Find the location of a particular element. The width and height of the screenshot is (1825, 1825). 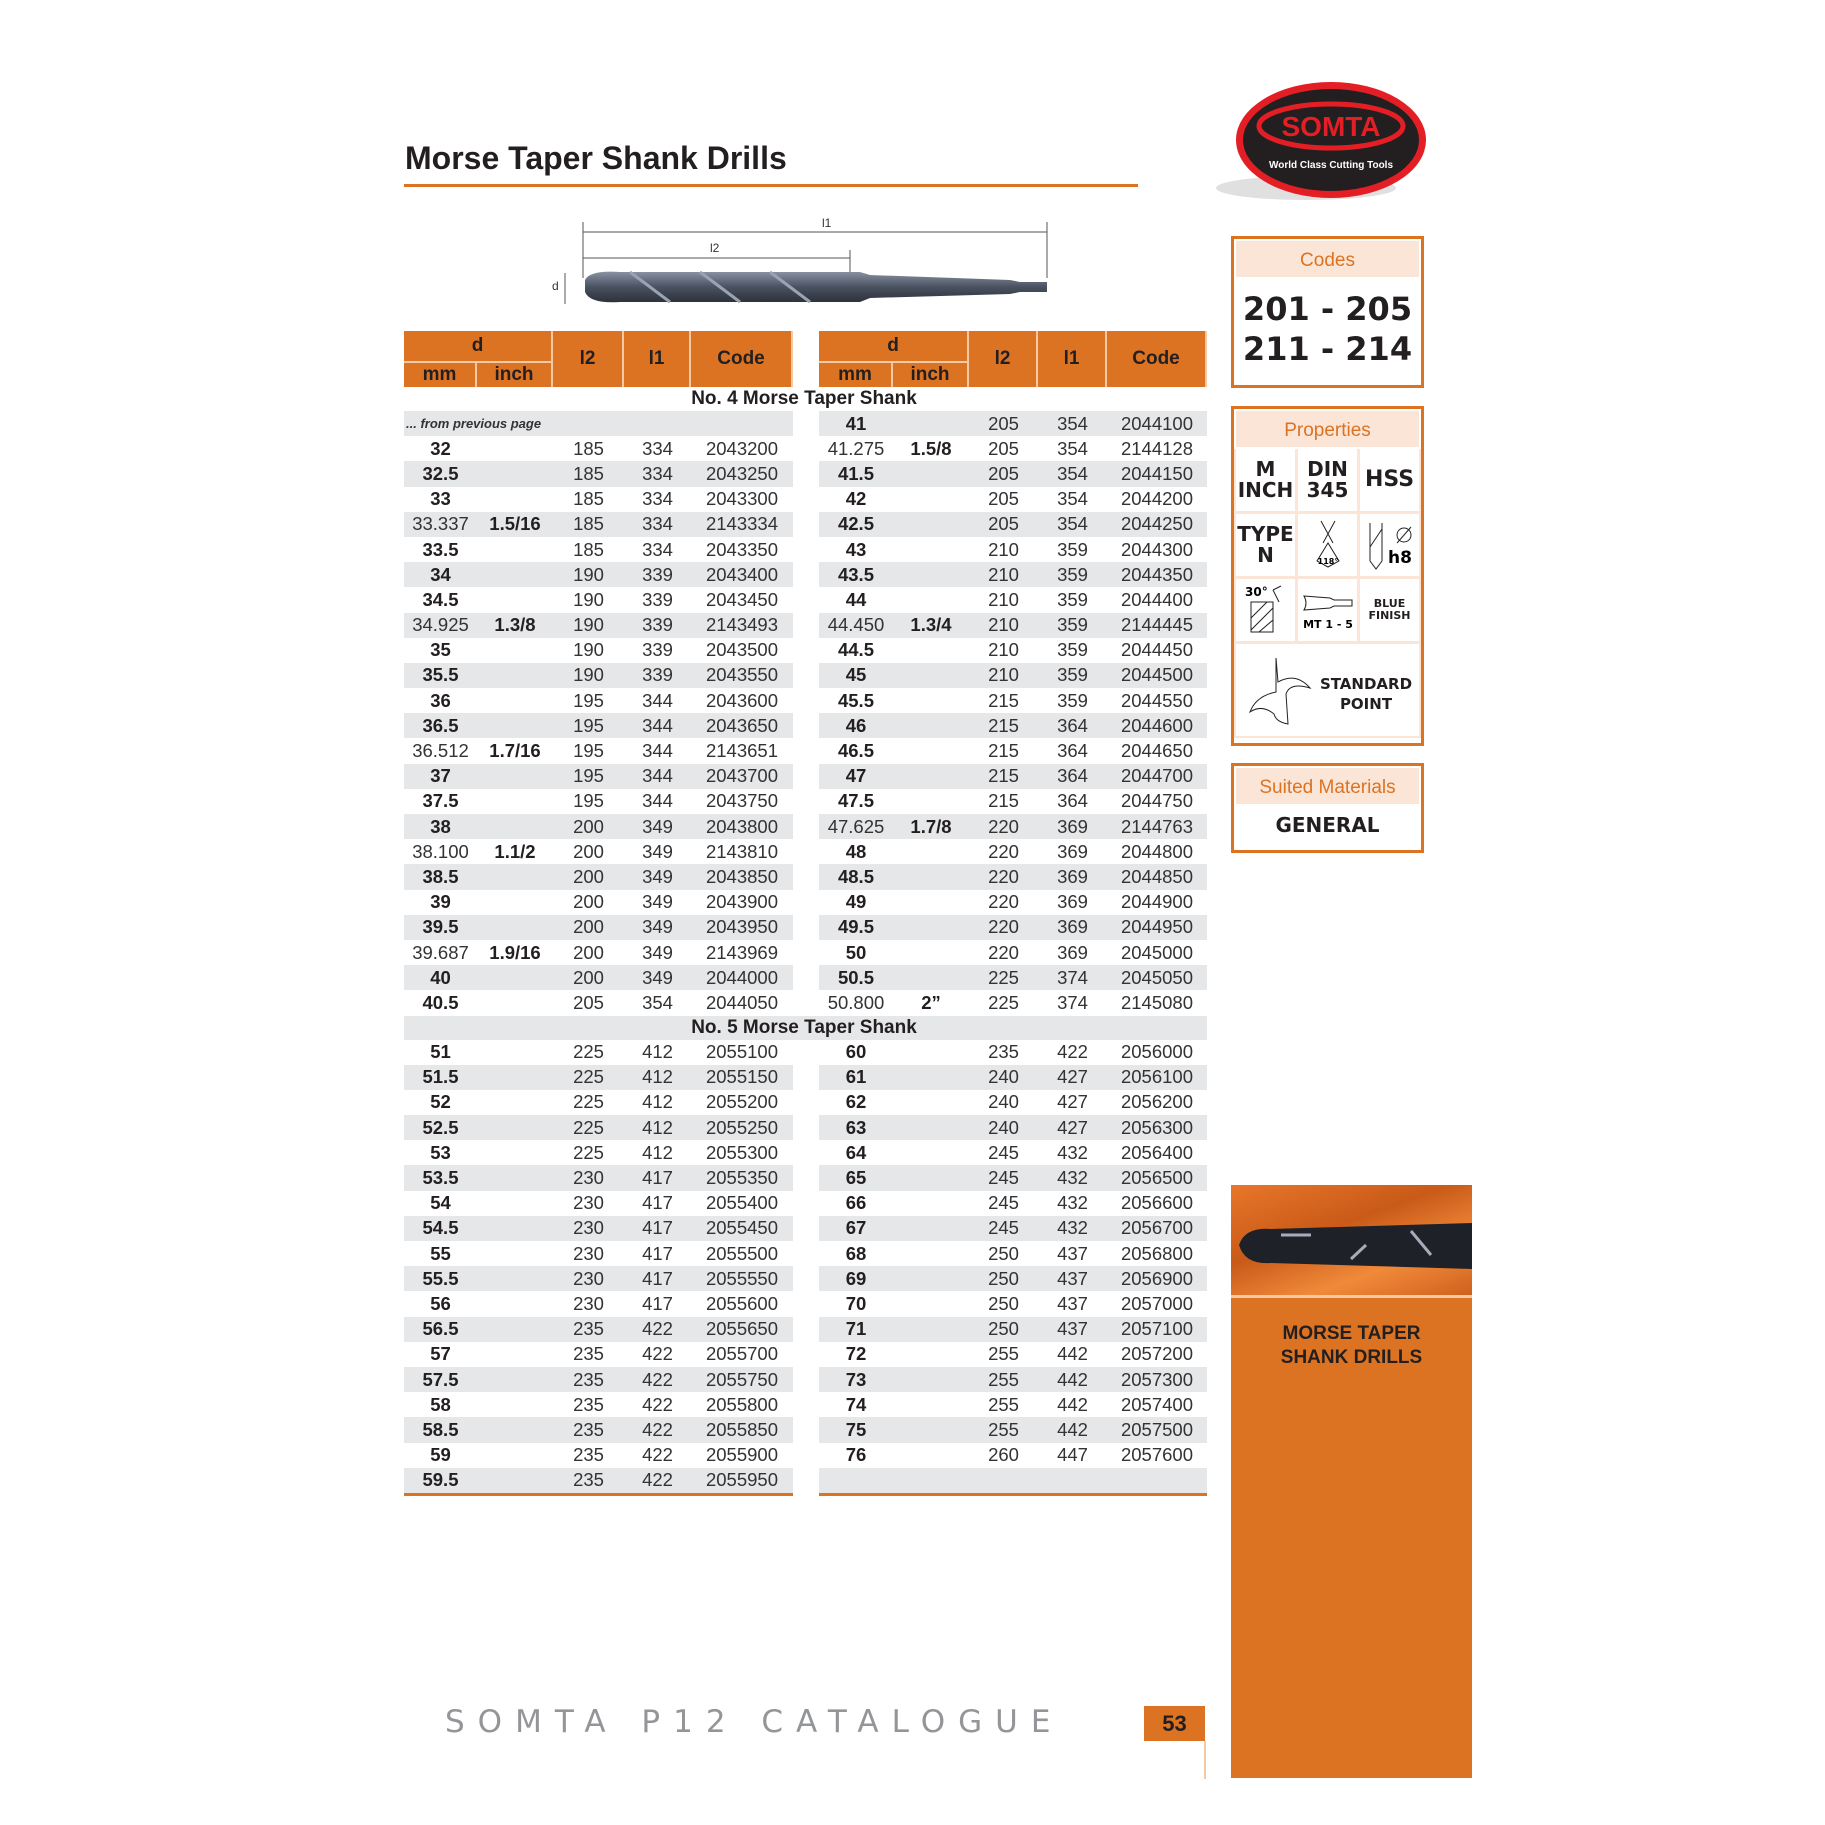

cell-l1: 427 is located at coordinates (1072, 1077).